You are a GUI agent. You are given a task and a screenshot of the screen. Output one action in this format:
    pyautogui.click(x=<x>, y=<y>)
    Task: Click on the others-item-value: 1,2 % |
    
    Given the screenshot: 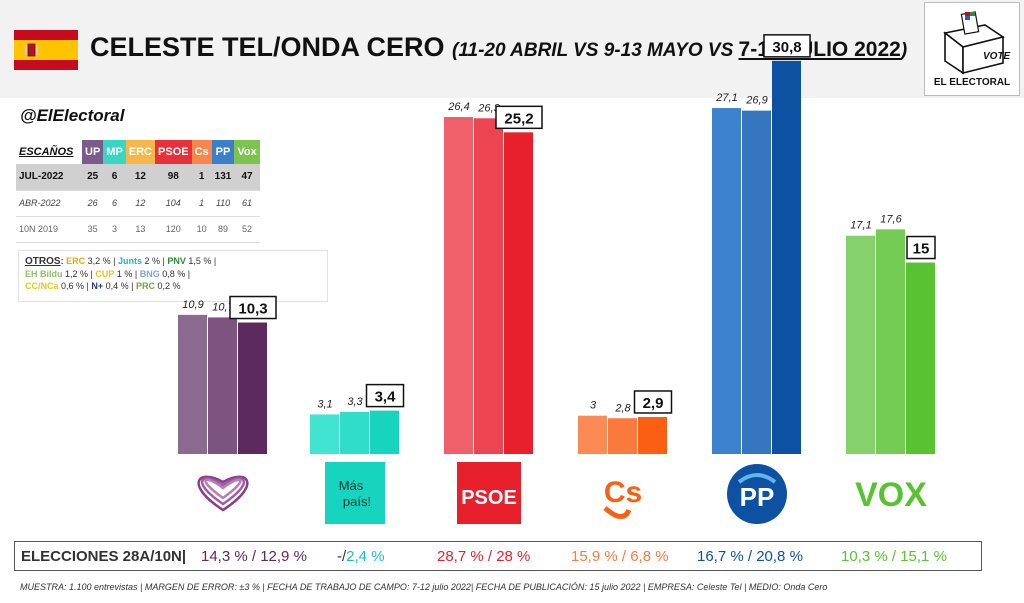 What is the action you would take?
    pyautogui.click(x=79, y=274)
    